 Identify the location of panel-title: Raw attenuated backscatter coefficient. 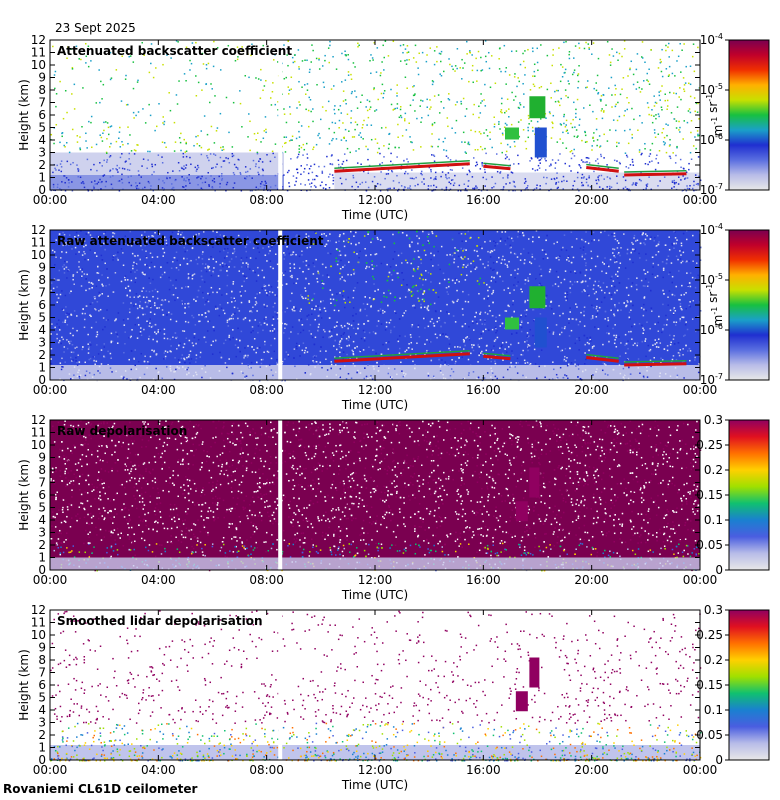
(190, 241).